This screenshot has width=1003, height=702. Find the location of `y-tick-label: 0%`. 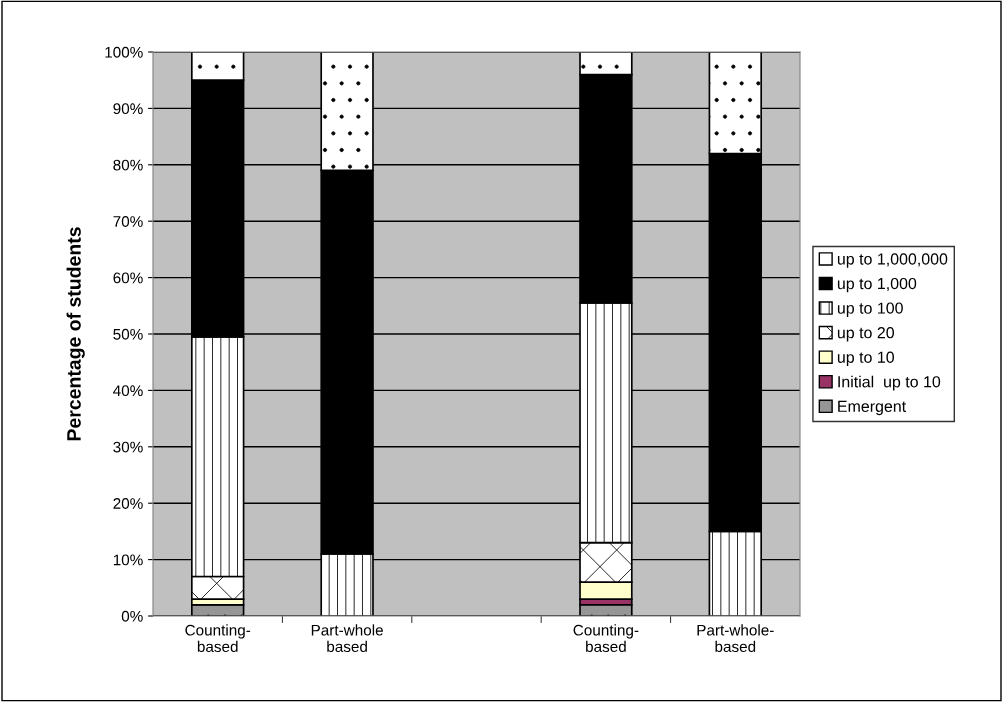

y-tick-label: 0% is located at coordinates (132, 616).